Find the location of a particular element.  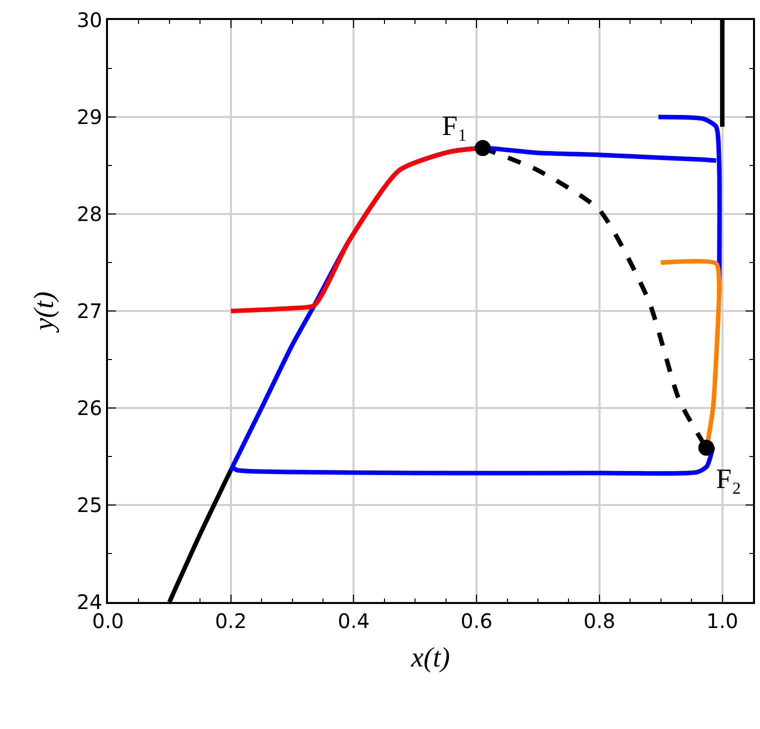

x-tick-label: 1.0 is located at coordinates (722, 620).